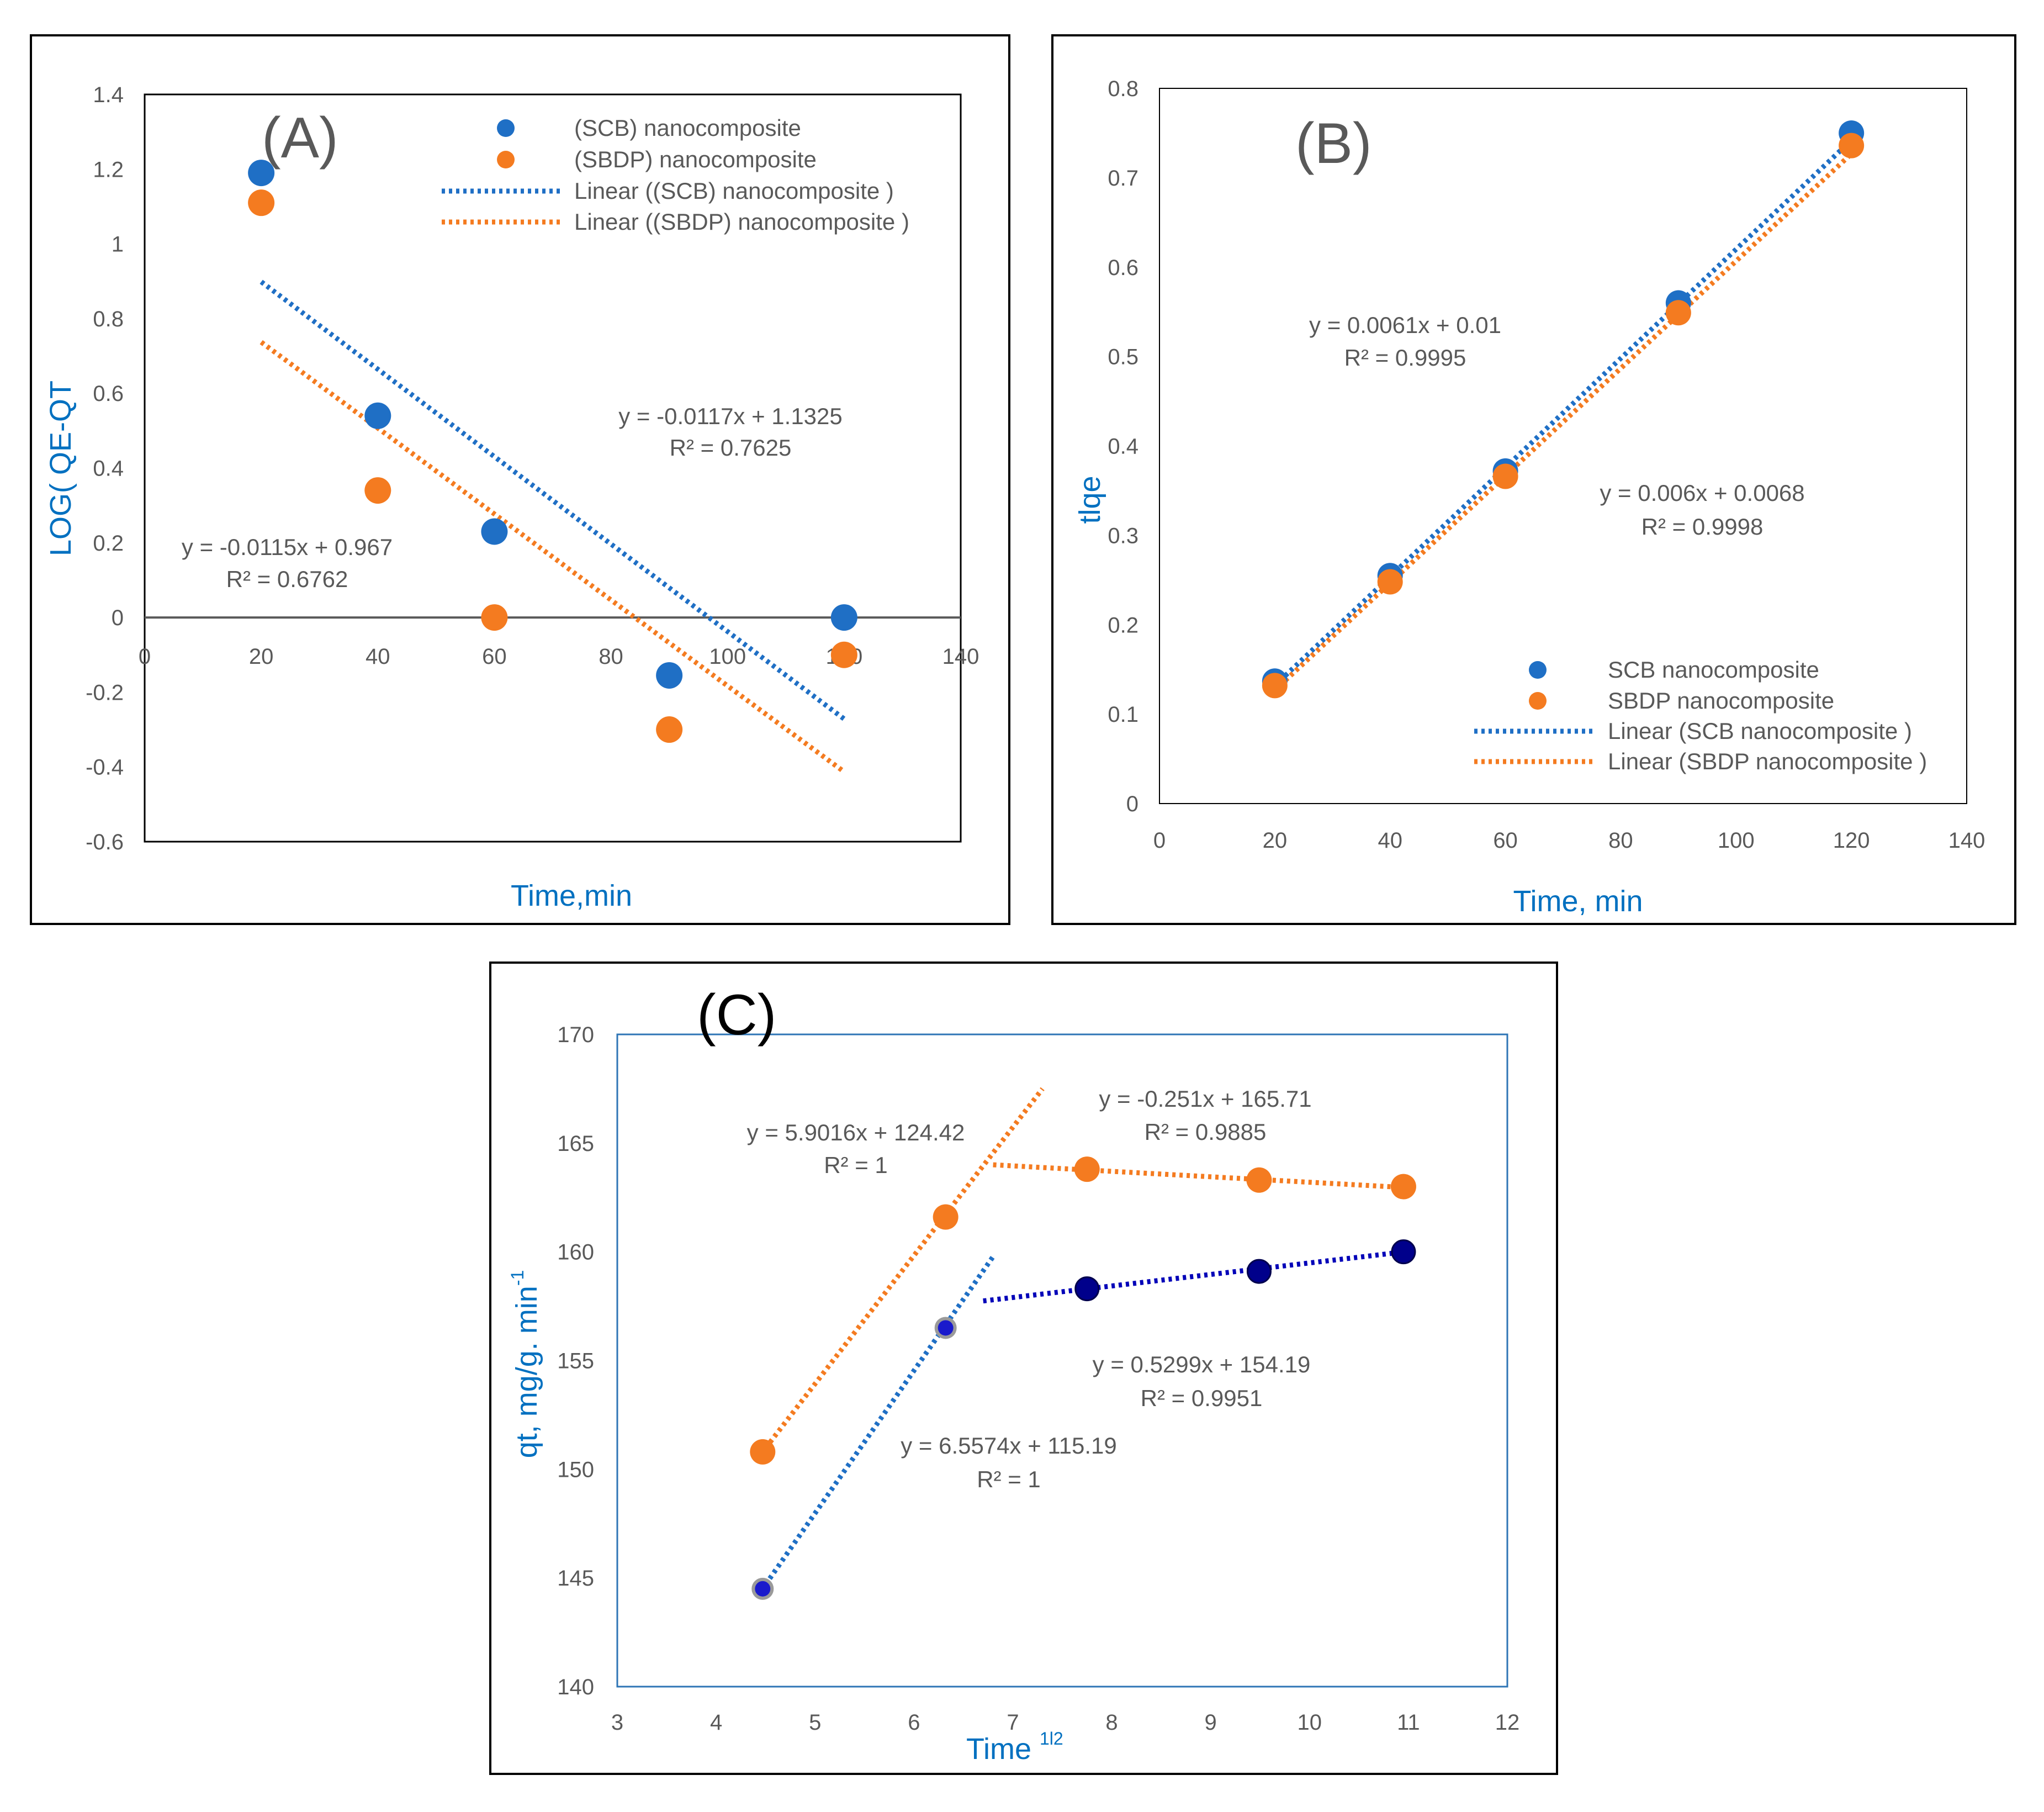  I want to click on y-tick-label: 165, so click(575, 1144).